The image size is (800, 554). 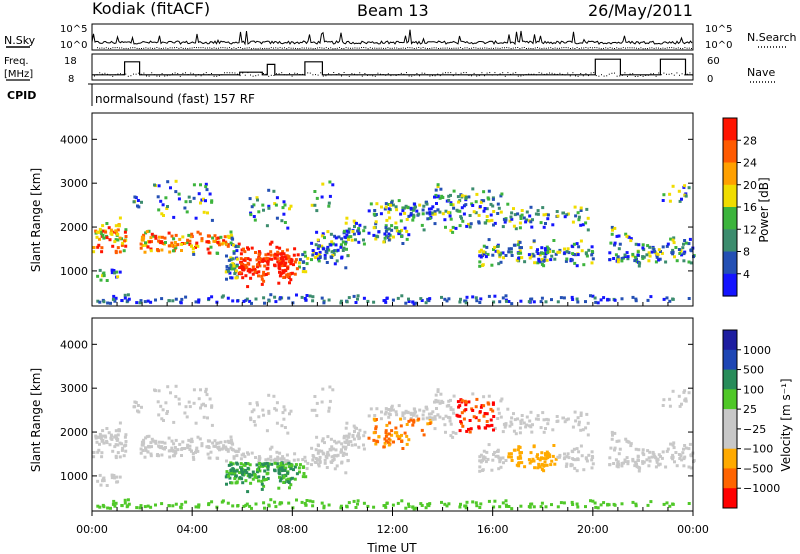 What do you see at coordinates (392, 67) in the screenshot?
I see `freq-trace` at bounding box center [392, 67].